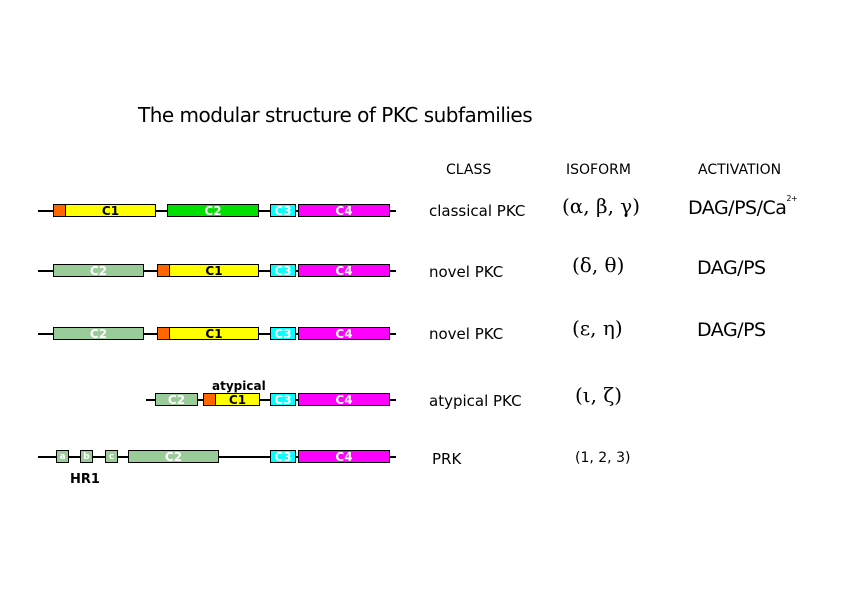 This screenshot has height=595, width=842. Describe the element at coordinates (475, 401) in the screenshot. I see `class-label: atypical PKC` at that location.